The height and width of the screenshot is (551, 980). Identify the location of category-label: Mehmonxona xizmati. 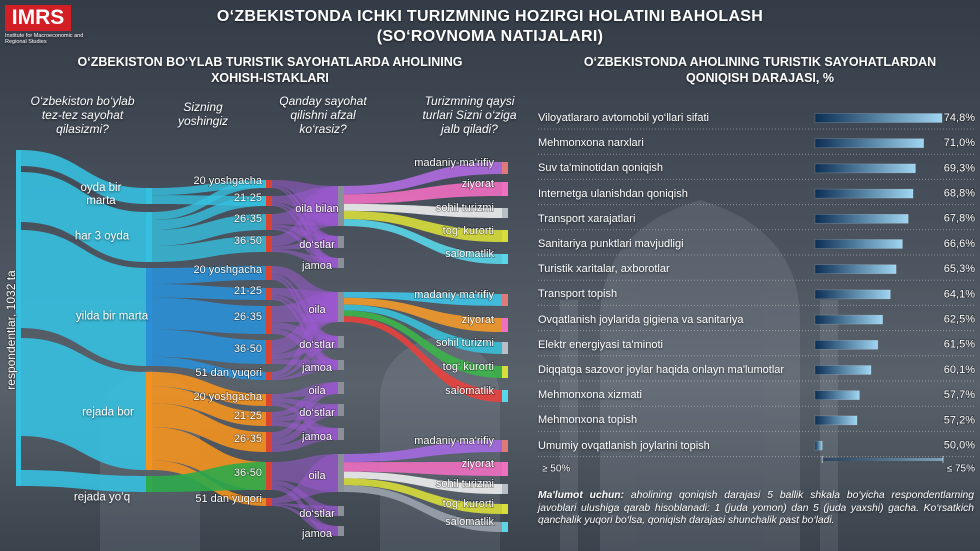
(590, 395).